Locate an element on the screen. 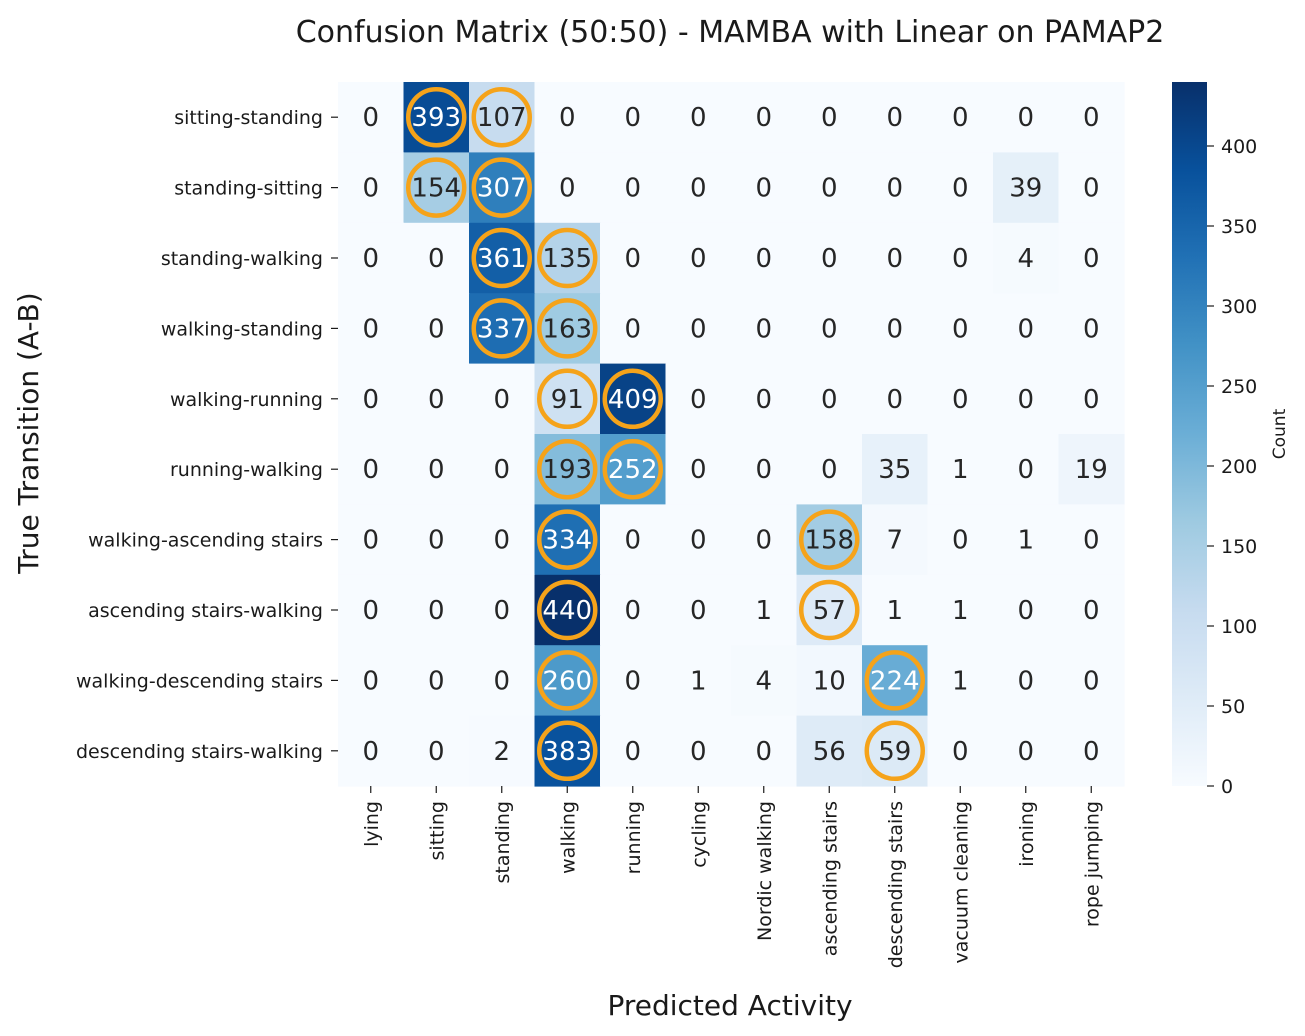 This screenshot has height=1036, width=1305. colorbar-tick-label: 0 is located at coordinates (1227, 787).